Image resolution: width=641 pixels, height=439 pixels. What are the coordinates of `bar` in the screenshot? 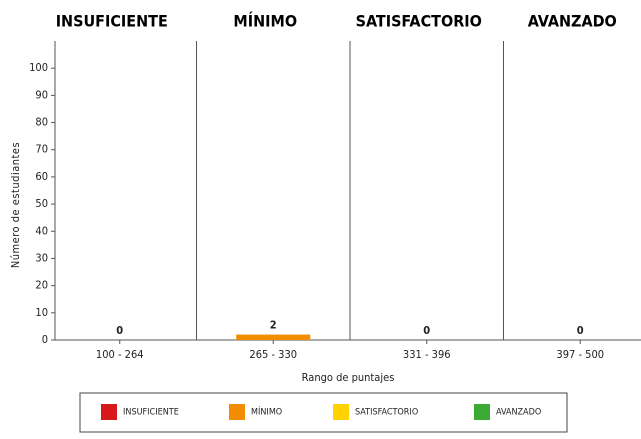 It's located at (273, 337).